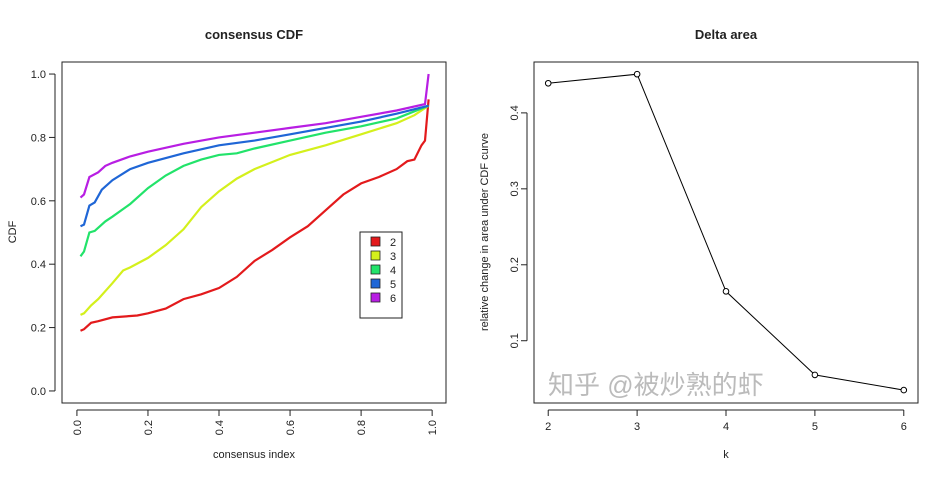 The width and height of the screenshot is (952, 485). What do you see at coordinates (254, 166) in the screenshot?
I see `cdf-series-5-line` at bounding box center [254, 166].